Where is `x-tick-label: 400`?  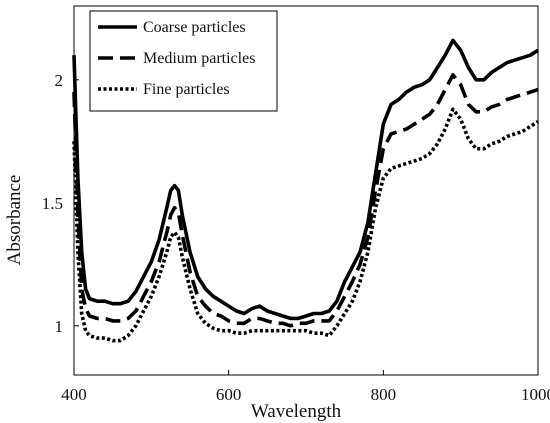 x-tick-label: 400 is located at coordinates (74, 394).